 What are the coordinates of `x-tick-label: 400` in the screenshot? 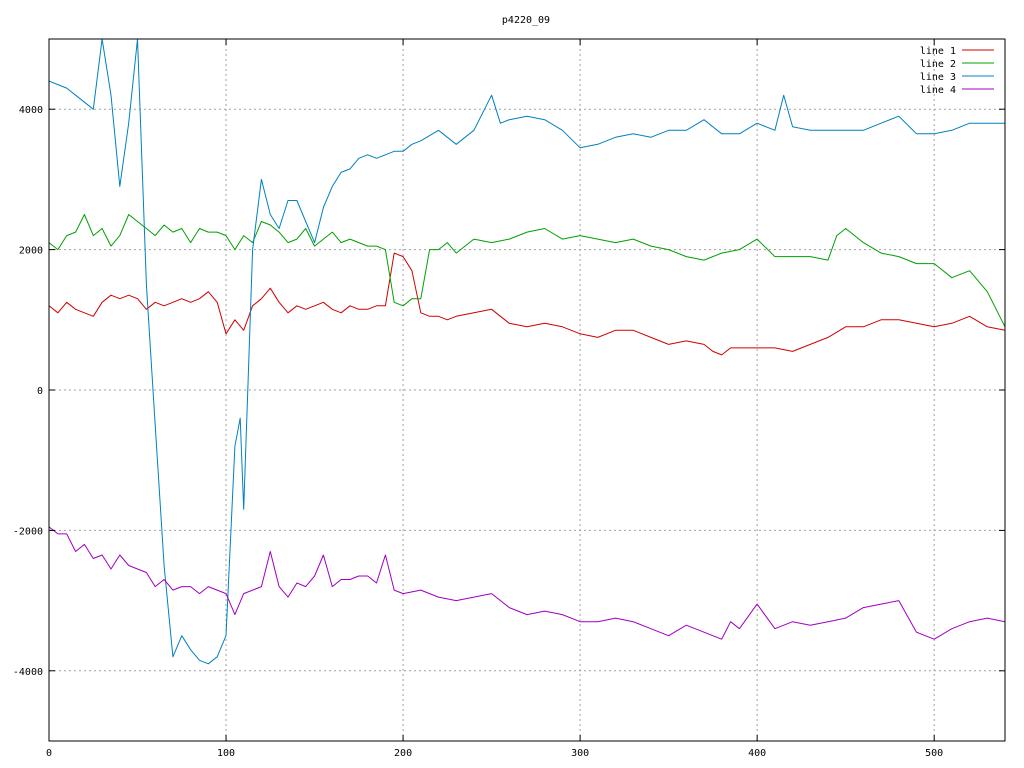 It's located at (757, 753).